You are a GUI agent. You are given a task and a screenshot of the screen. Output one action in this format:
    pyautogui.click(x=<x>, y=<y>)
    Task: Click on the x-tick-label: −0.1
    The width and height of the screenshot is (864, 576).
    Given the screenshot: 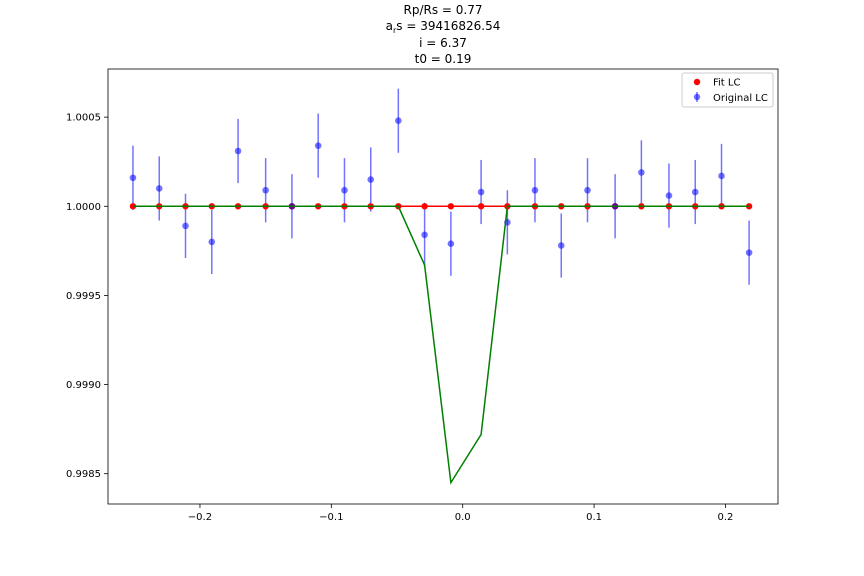 What is the action you would take?
    pyautogui.click(x=331, y=517)
    